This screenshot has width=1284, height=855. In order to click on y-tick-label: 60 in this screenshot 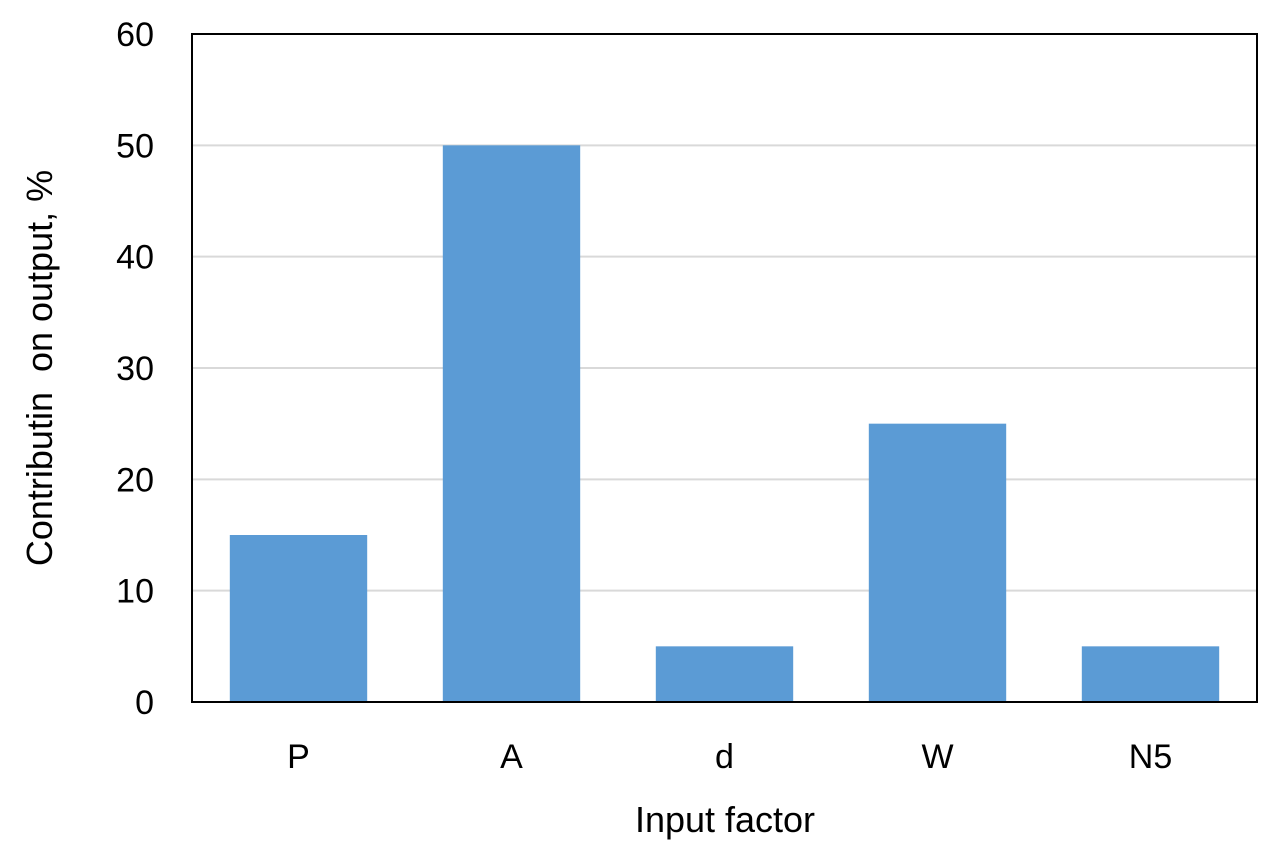, I will do `click(135, 35)`.